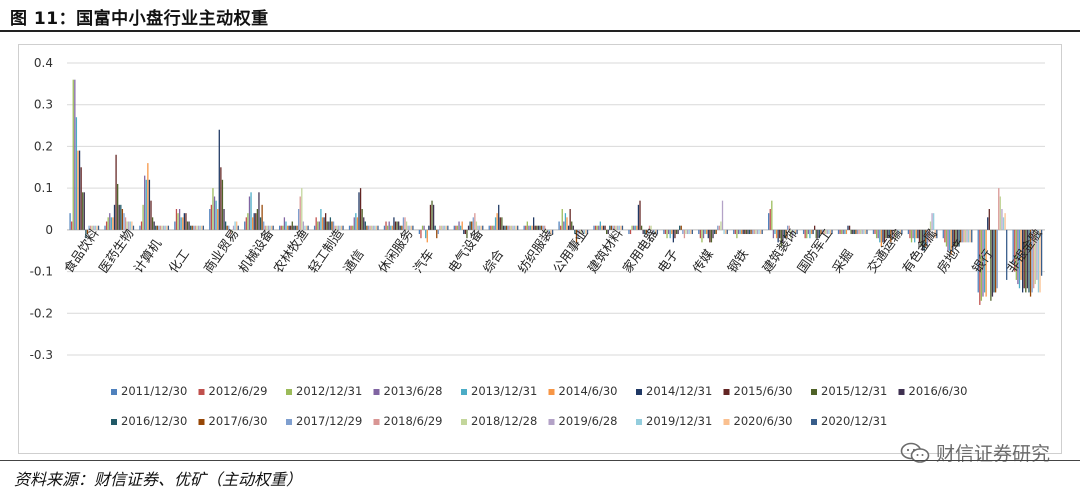  I want to click on category-label: 休闲服务, so click(395, 251).